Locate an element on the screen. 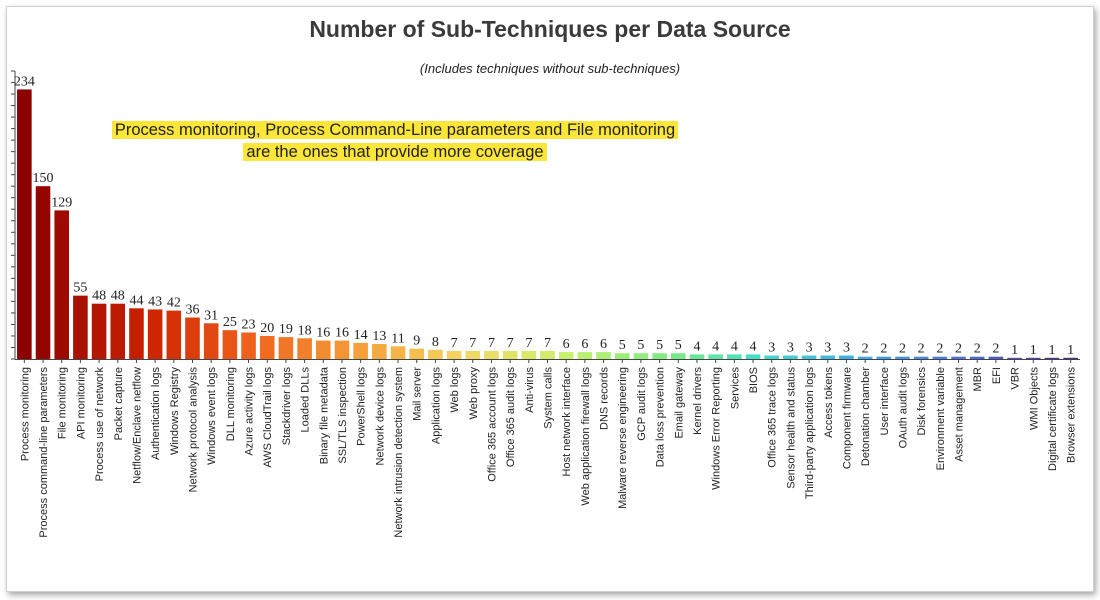  data-label-52: 2 is located at coordinates (995, 349).